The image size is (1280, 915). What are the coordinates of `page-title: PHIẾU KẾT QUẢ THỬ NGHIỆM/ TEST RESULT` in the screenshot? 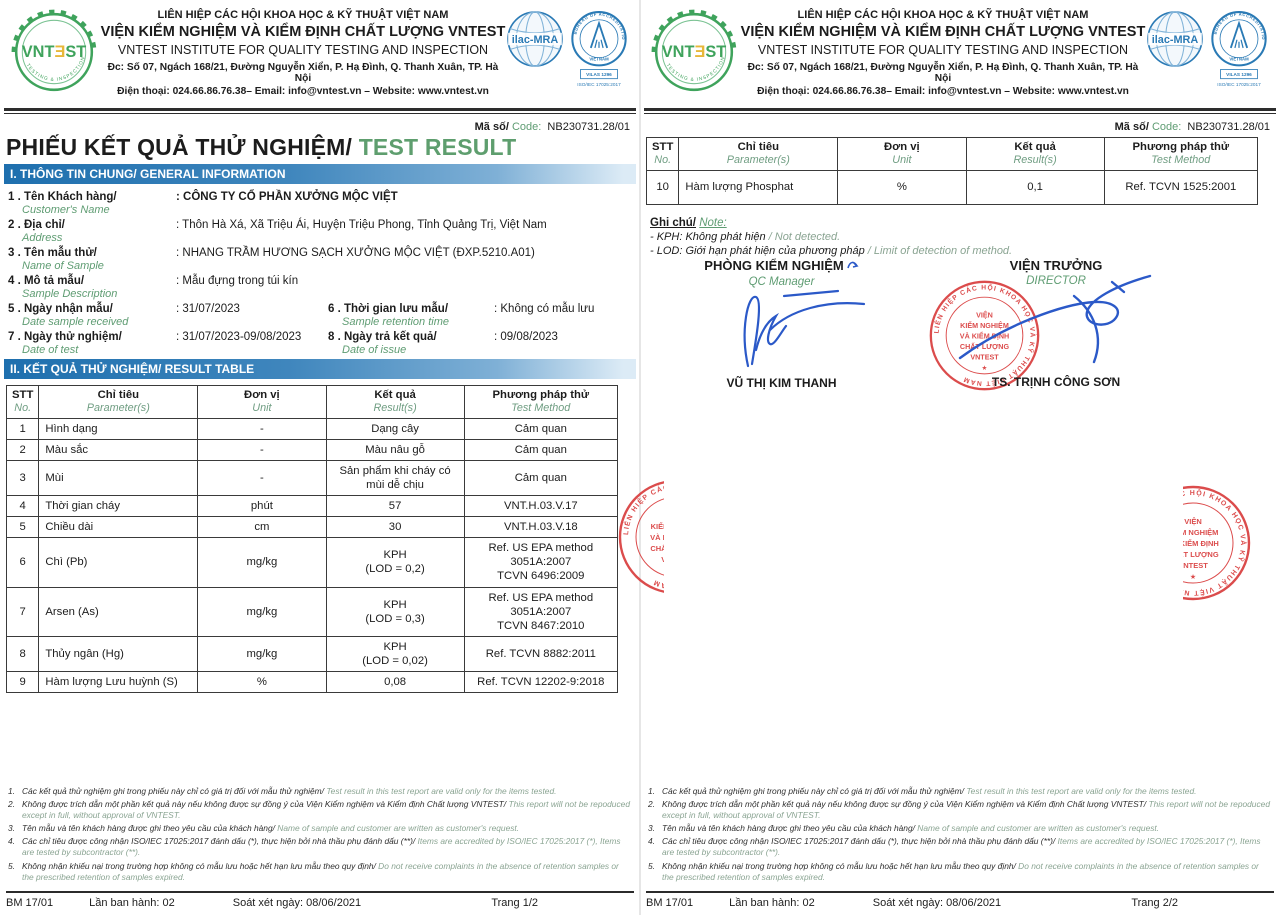 It's located at (323, 147).